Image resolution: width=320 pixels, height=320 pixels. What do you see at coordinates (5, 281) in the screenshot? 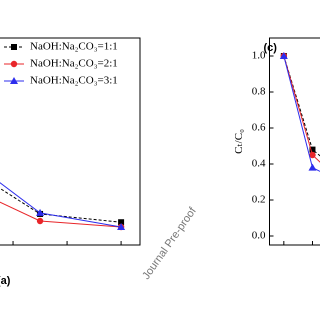
I see `panel-label: (a)` at bounding box center [5, 281].